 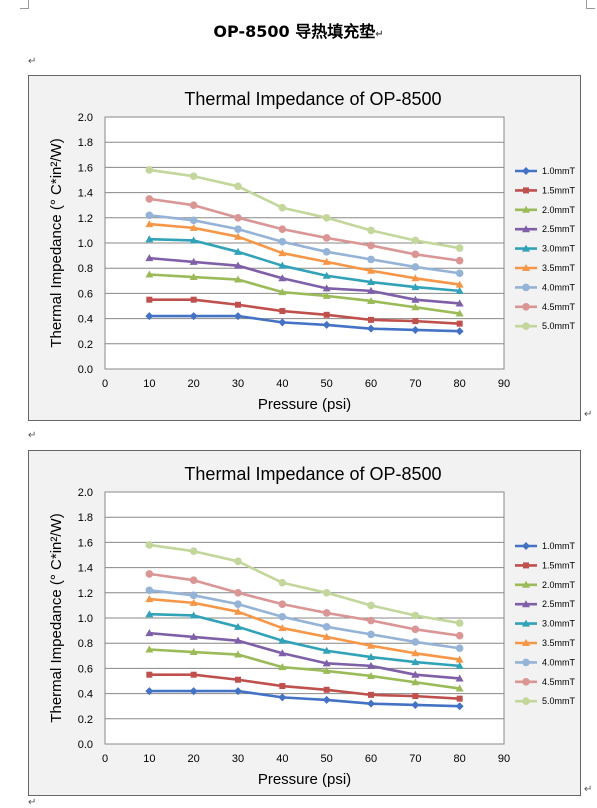 I want to click on x-tick-label: 30, so click(x=238, y=384).